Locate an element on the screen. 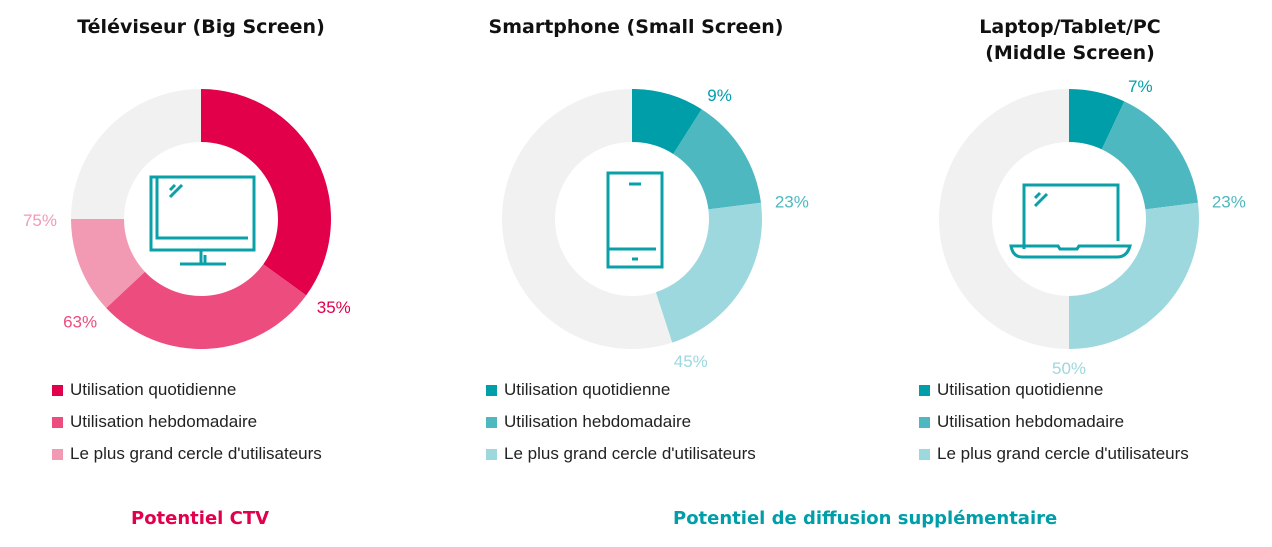 The height and width of the screenshot is (547, 1272). laptop-data-label-2: 23% is located at coordinates (1229, 201).